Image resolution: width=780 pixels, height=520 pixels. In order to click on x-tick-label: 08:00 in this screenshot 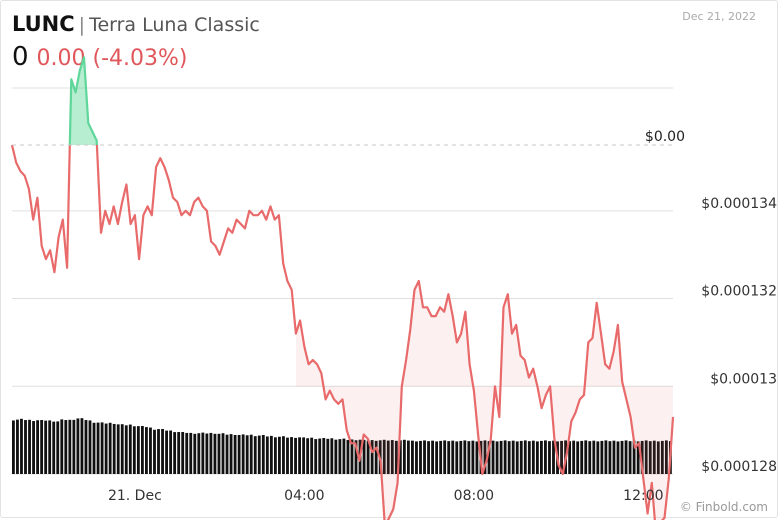, I will do `click(474, 496)`.